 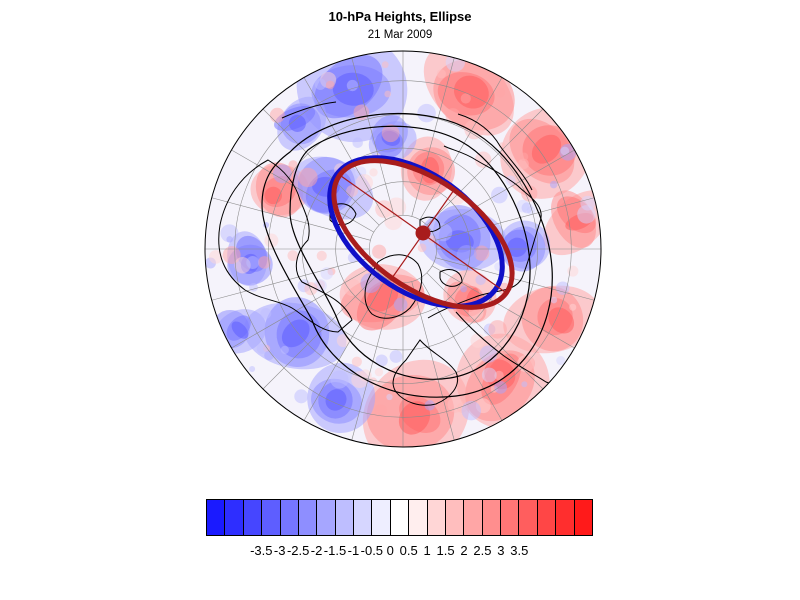 I want to click on chart-date: 21 Mar 2009, so click(x=400, y=35).